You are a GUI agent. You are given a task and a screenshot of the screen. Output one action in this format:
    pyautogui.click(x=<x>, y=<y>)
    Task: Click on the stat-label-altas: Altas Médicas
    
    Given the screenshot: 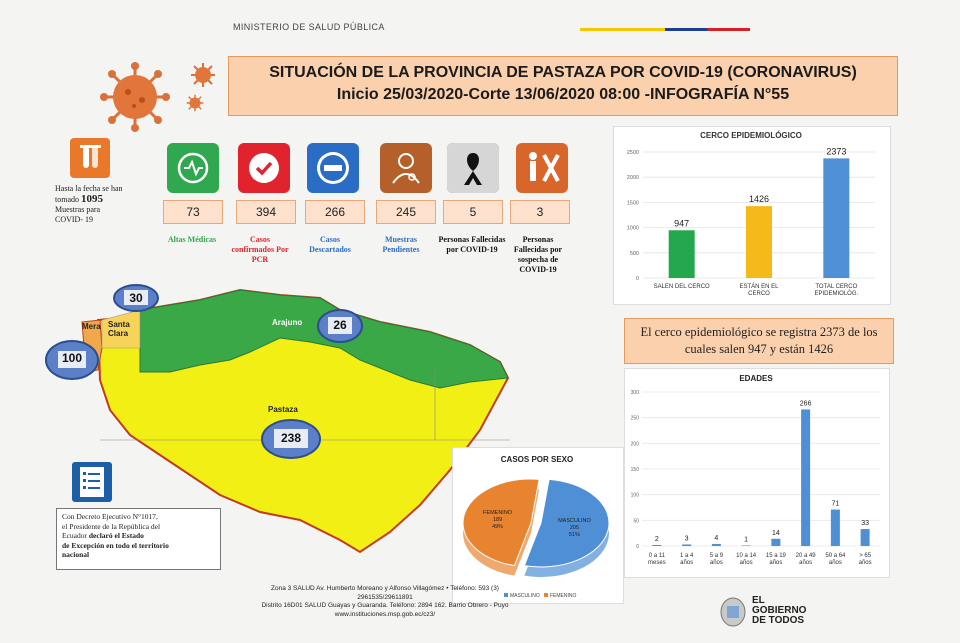 What is the action you would take?
    pyautogui.click(x=192, y=239)
    